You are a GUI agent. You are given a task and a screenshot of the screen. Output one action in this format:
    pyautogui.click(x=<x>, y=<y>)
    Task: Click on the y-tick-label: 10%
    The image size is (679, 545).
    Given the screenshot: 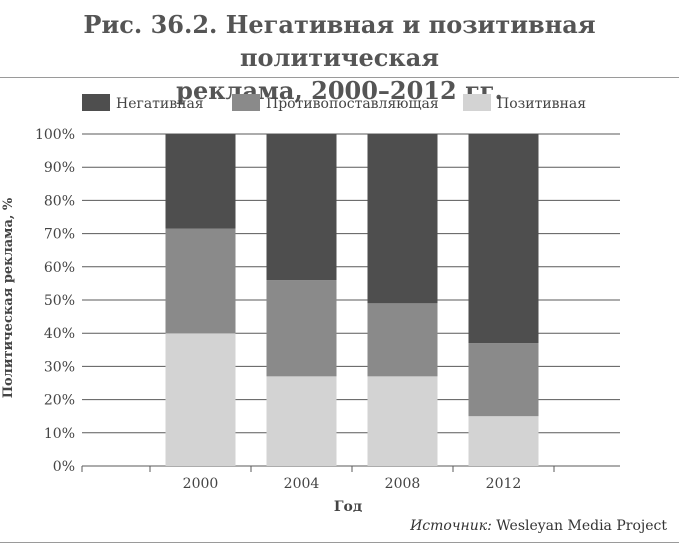 What is the action you would take?
    pyautogui.click(x=59, y=434)
    